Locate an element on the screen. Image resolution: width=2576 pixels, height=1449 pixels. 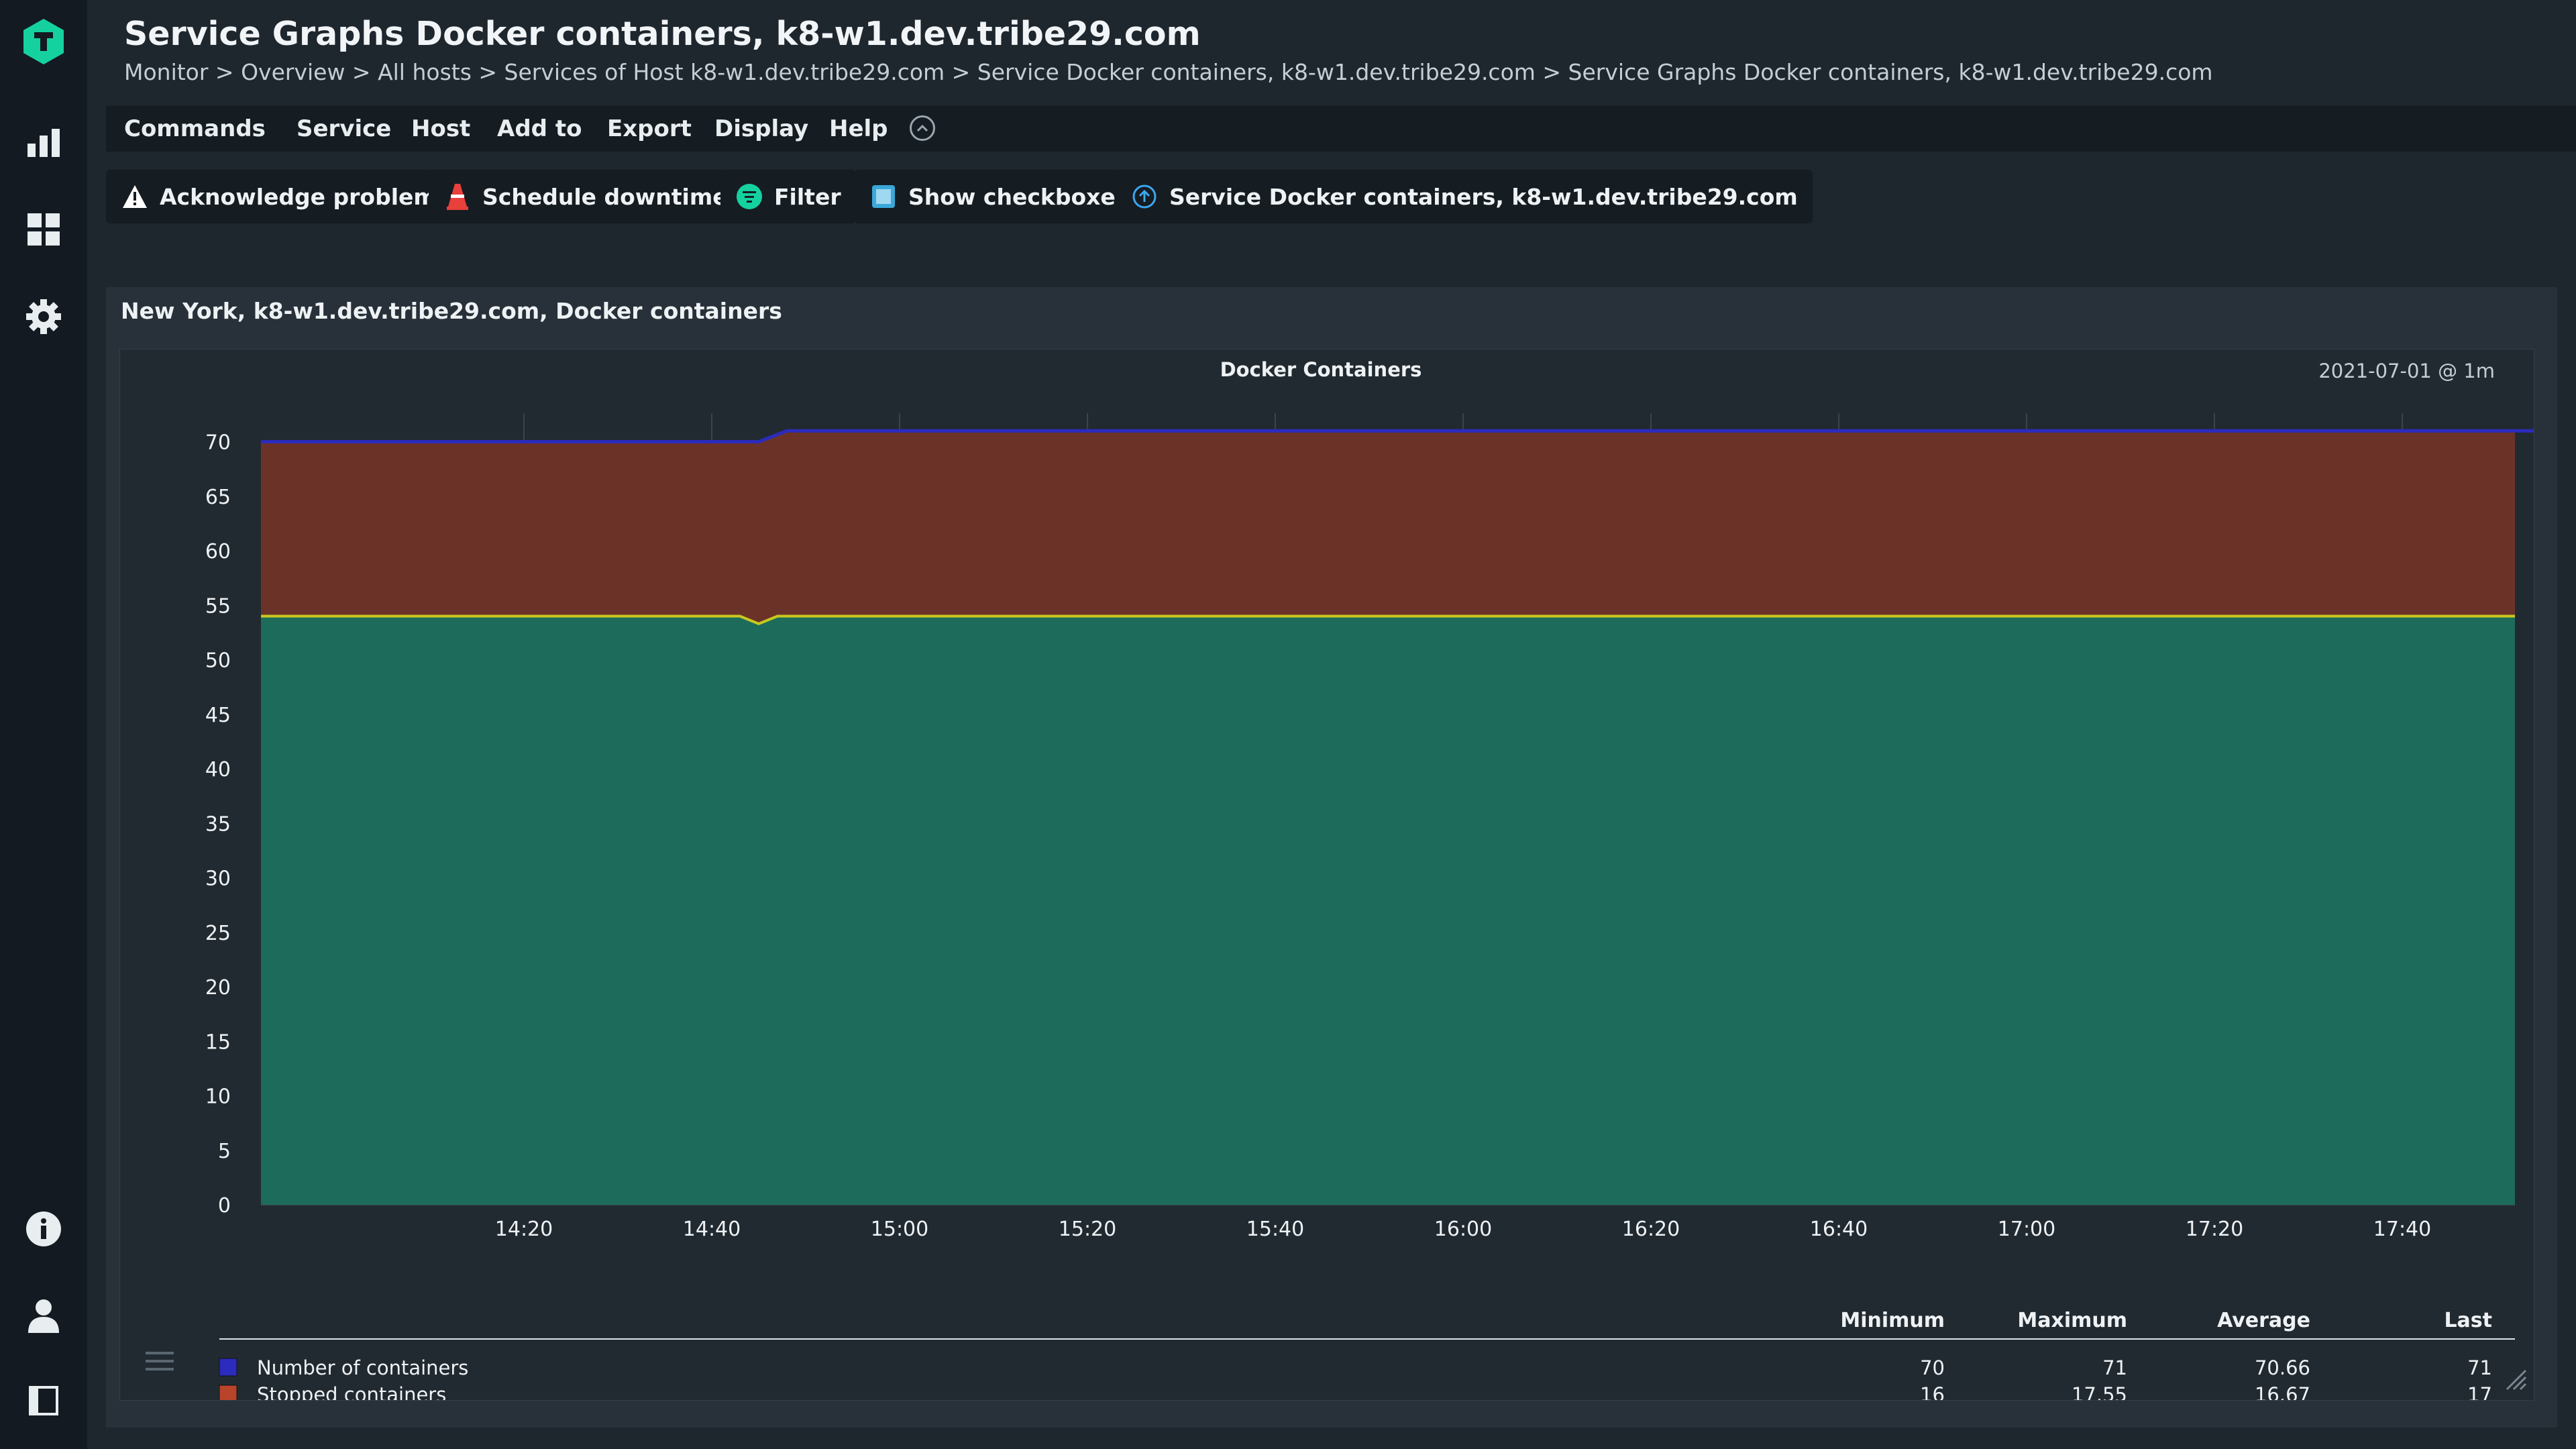
chart-timestamp: 2021-07-01 @ 1m is located at coordinates (2406, 371).